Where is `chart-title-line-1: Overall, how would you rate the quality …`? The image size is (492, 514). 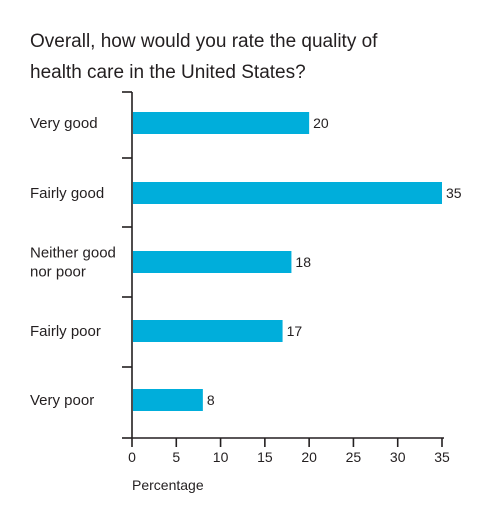
chart-title-line-1: Overall, how would you rate the quality … is located at coordinates (204, 41).